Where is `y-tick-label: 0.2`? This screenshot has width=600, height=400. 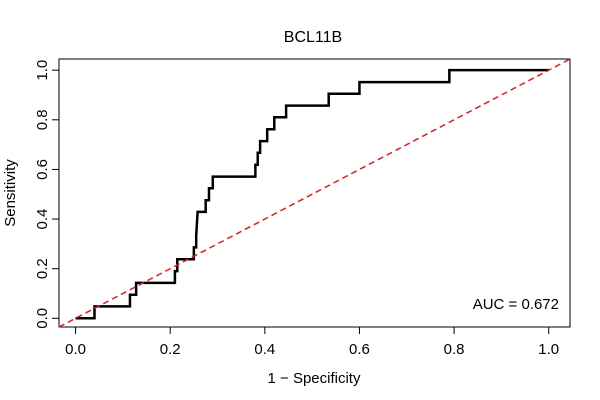
y-tick-label: 0.2 is located at coordinates (42, 268).